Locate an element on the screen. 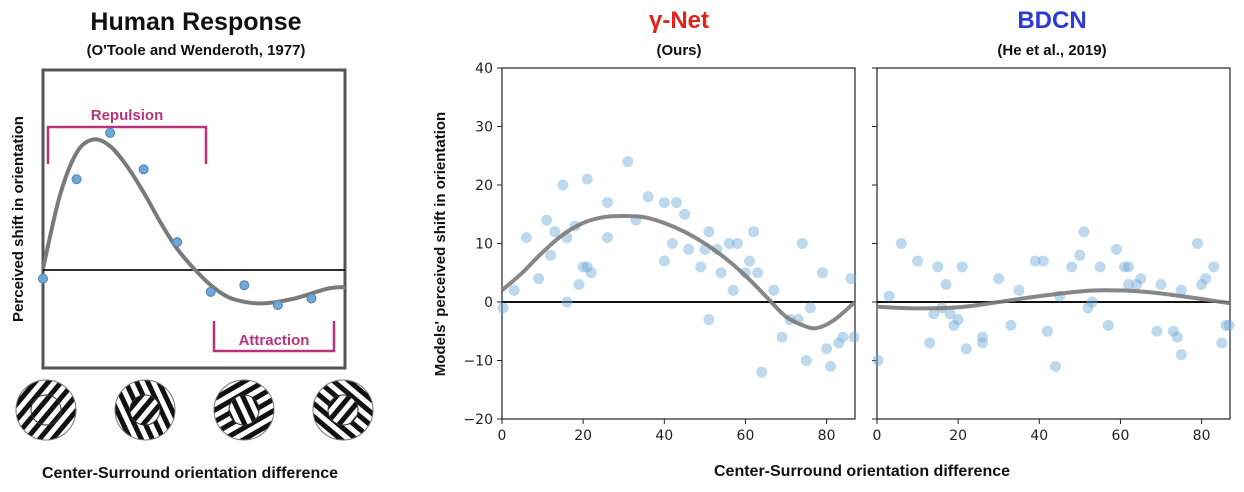 The width and height of the screenshot is (1244, 492). human-points is located at coordinates (177, 219).